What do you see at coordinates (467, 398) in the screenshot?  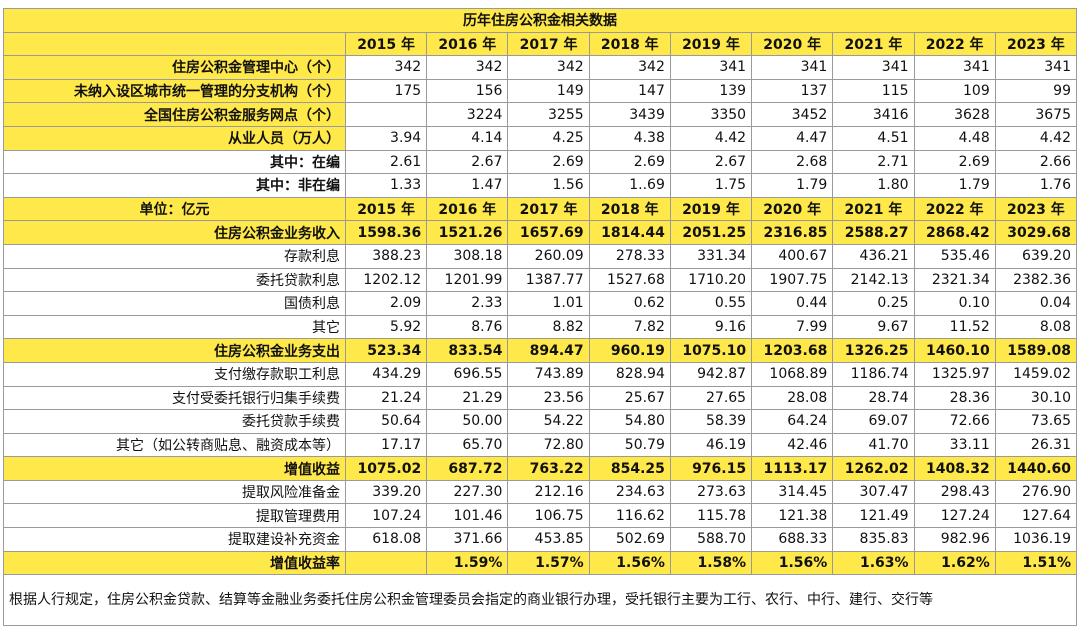 I see `value-cell: 21.29` at bounding box center [467, 398].